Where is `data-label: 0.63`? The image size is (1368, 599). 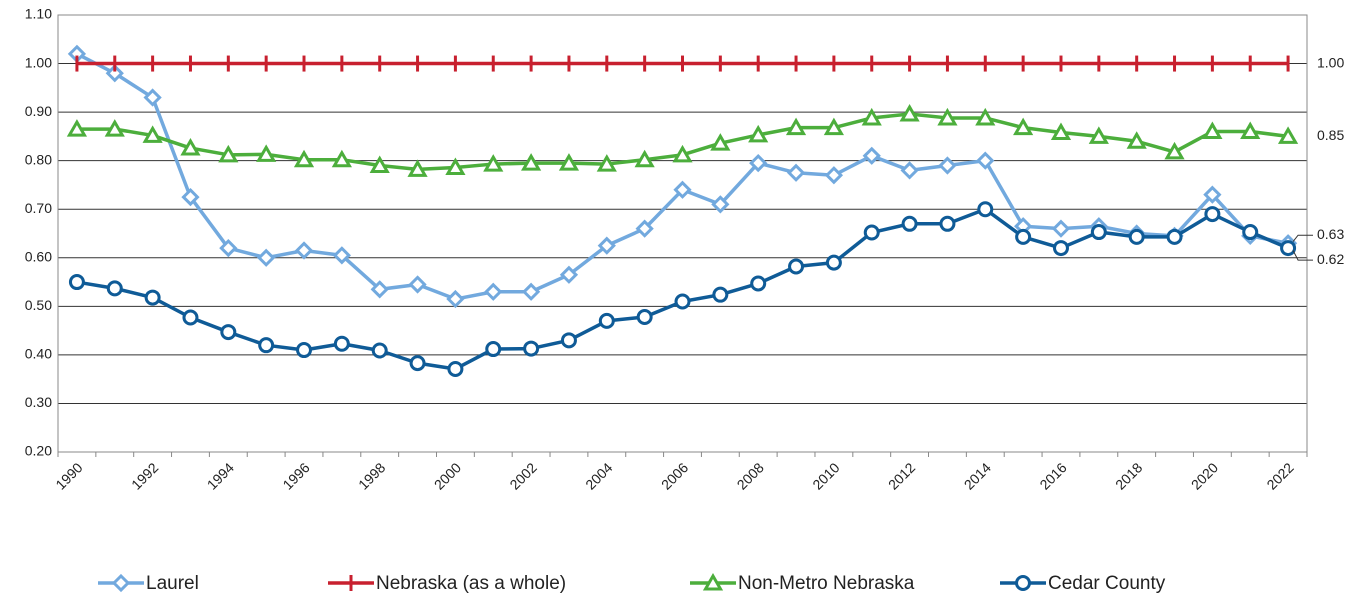
data-label: 0.63 is located at coordinates (1330, 234).